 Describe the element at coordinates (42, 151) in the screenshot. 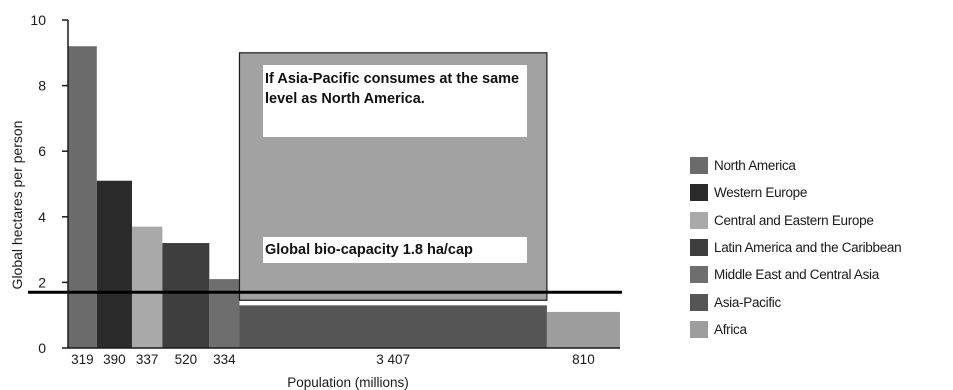

I see `y-tick-label: 6` at that location.